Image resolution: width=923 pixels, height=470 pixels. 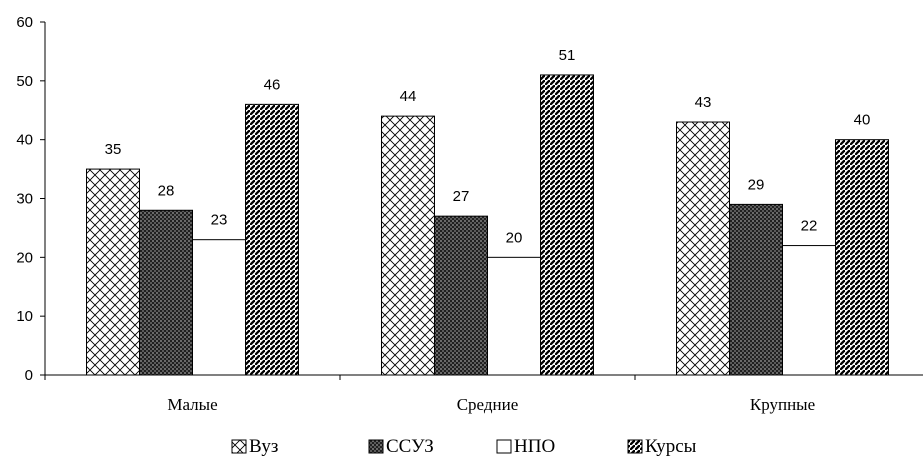 I want to click on x-axis: Малые Средние Крупные, so click(x=483, y=394).